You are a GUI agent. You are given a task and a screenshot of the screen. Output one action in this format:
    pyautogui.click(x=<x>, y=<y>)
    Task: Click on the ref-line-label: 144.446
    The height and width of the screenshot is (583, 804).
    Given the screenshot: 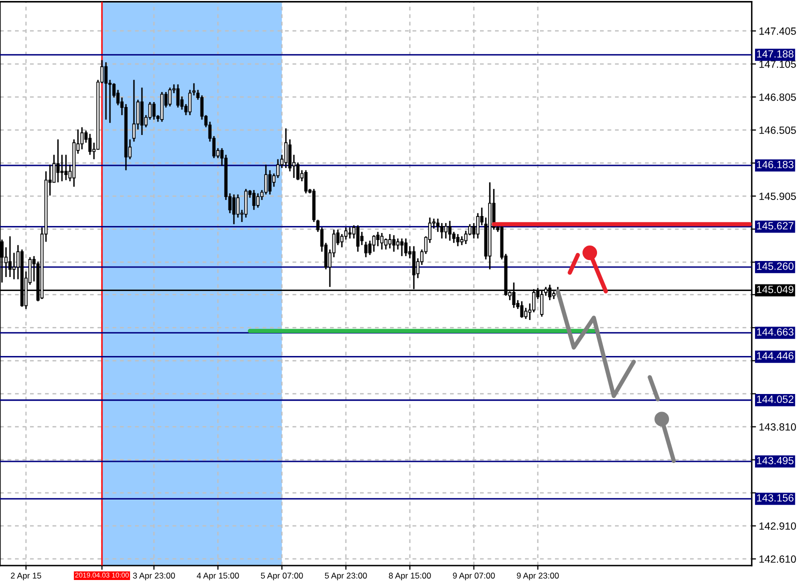 What is the action you would take?
    pyautogui.click(x=775, y=356)
    